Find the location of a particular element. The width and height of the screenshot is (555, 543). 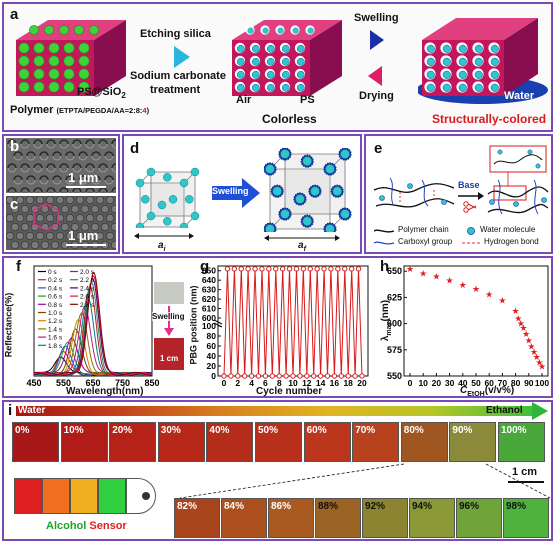

concentration-tile-label: 88% is located at coordinates (328, 506).